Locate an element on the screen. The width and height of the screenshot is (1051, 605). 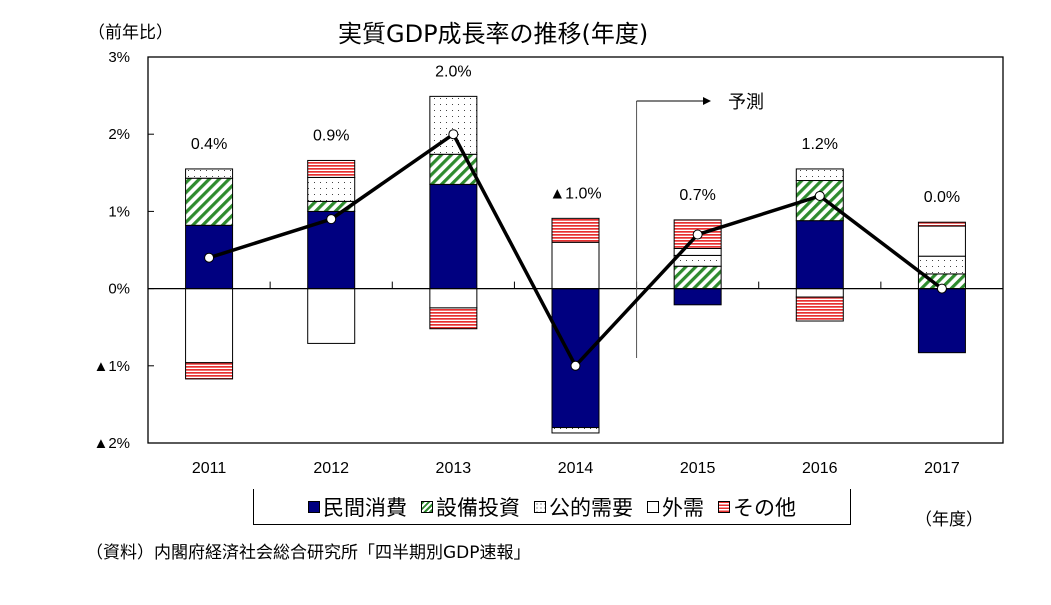
x-axis-label: （年度） is located at coordinates (949, 520).